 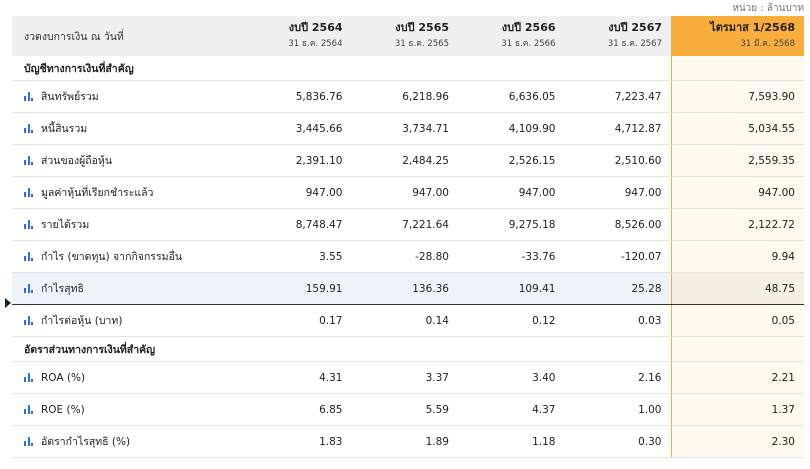 What do you see at coordinates (128, 160) in the screenshot?
I see `row-label-cell: ส่วนของผู้ถือหุ้น` at bounding box center [128, 160].